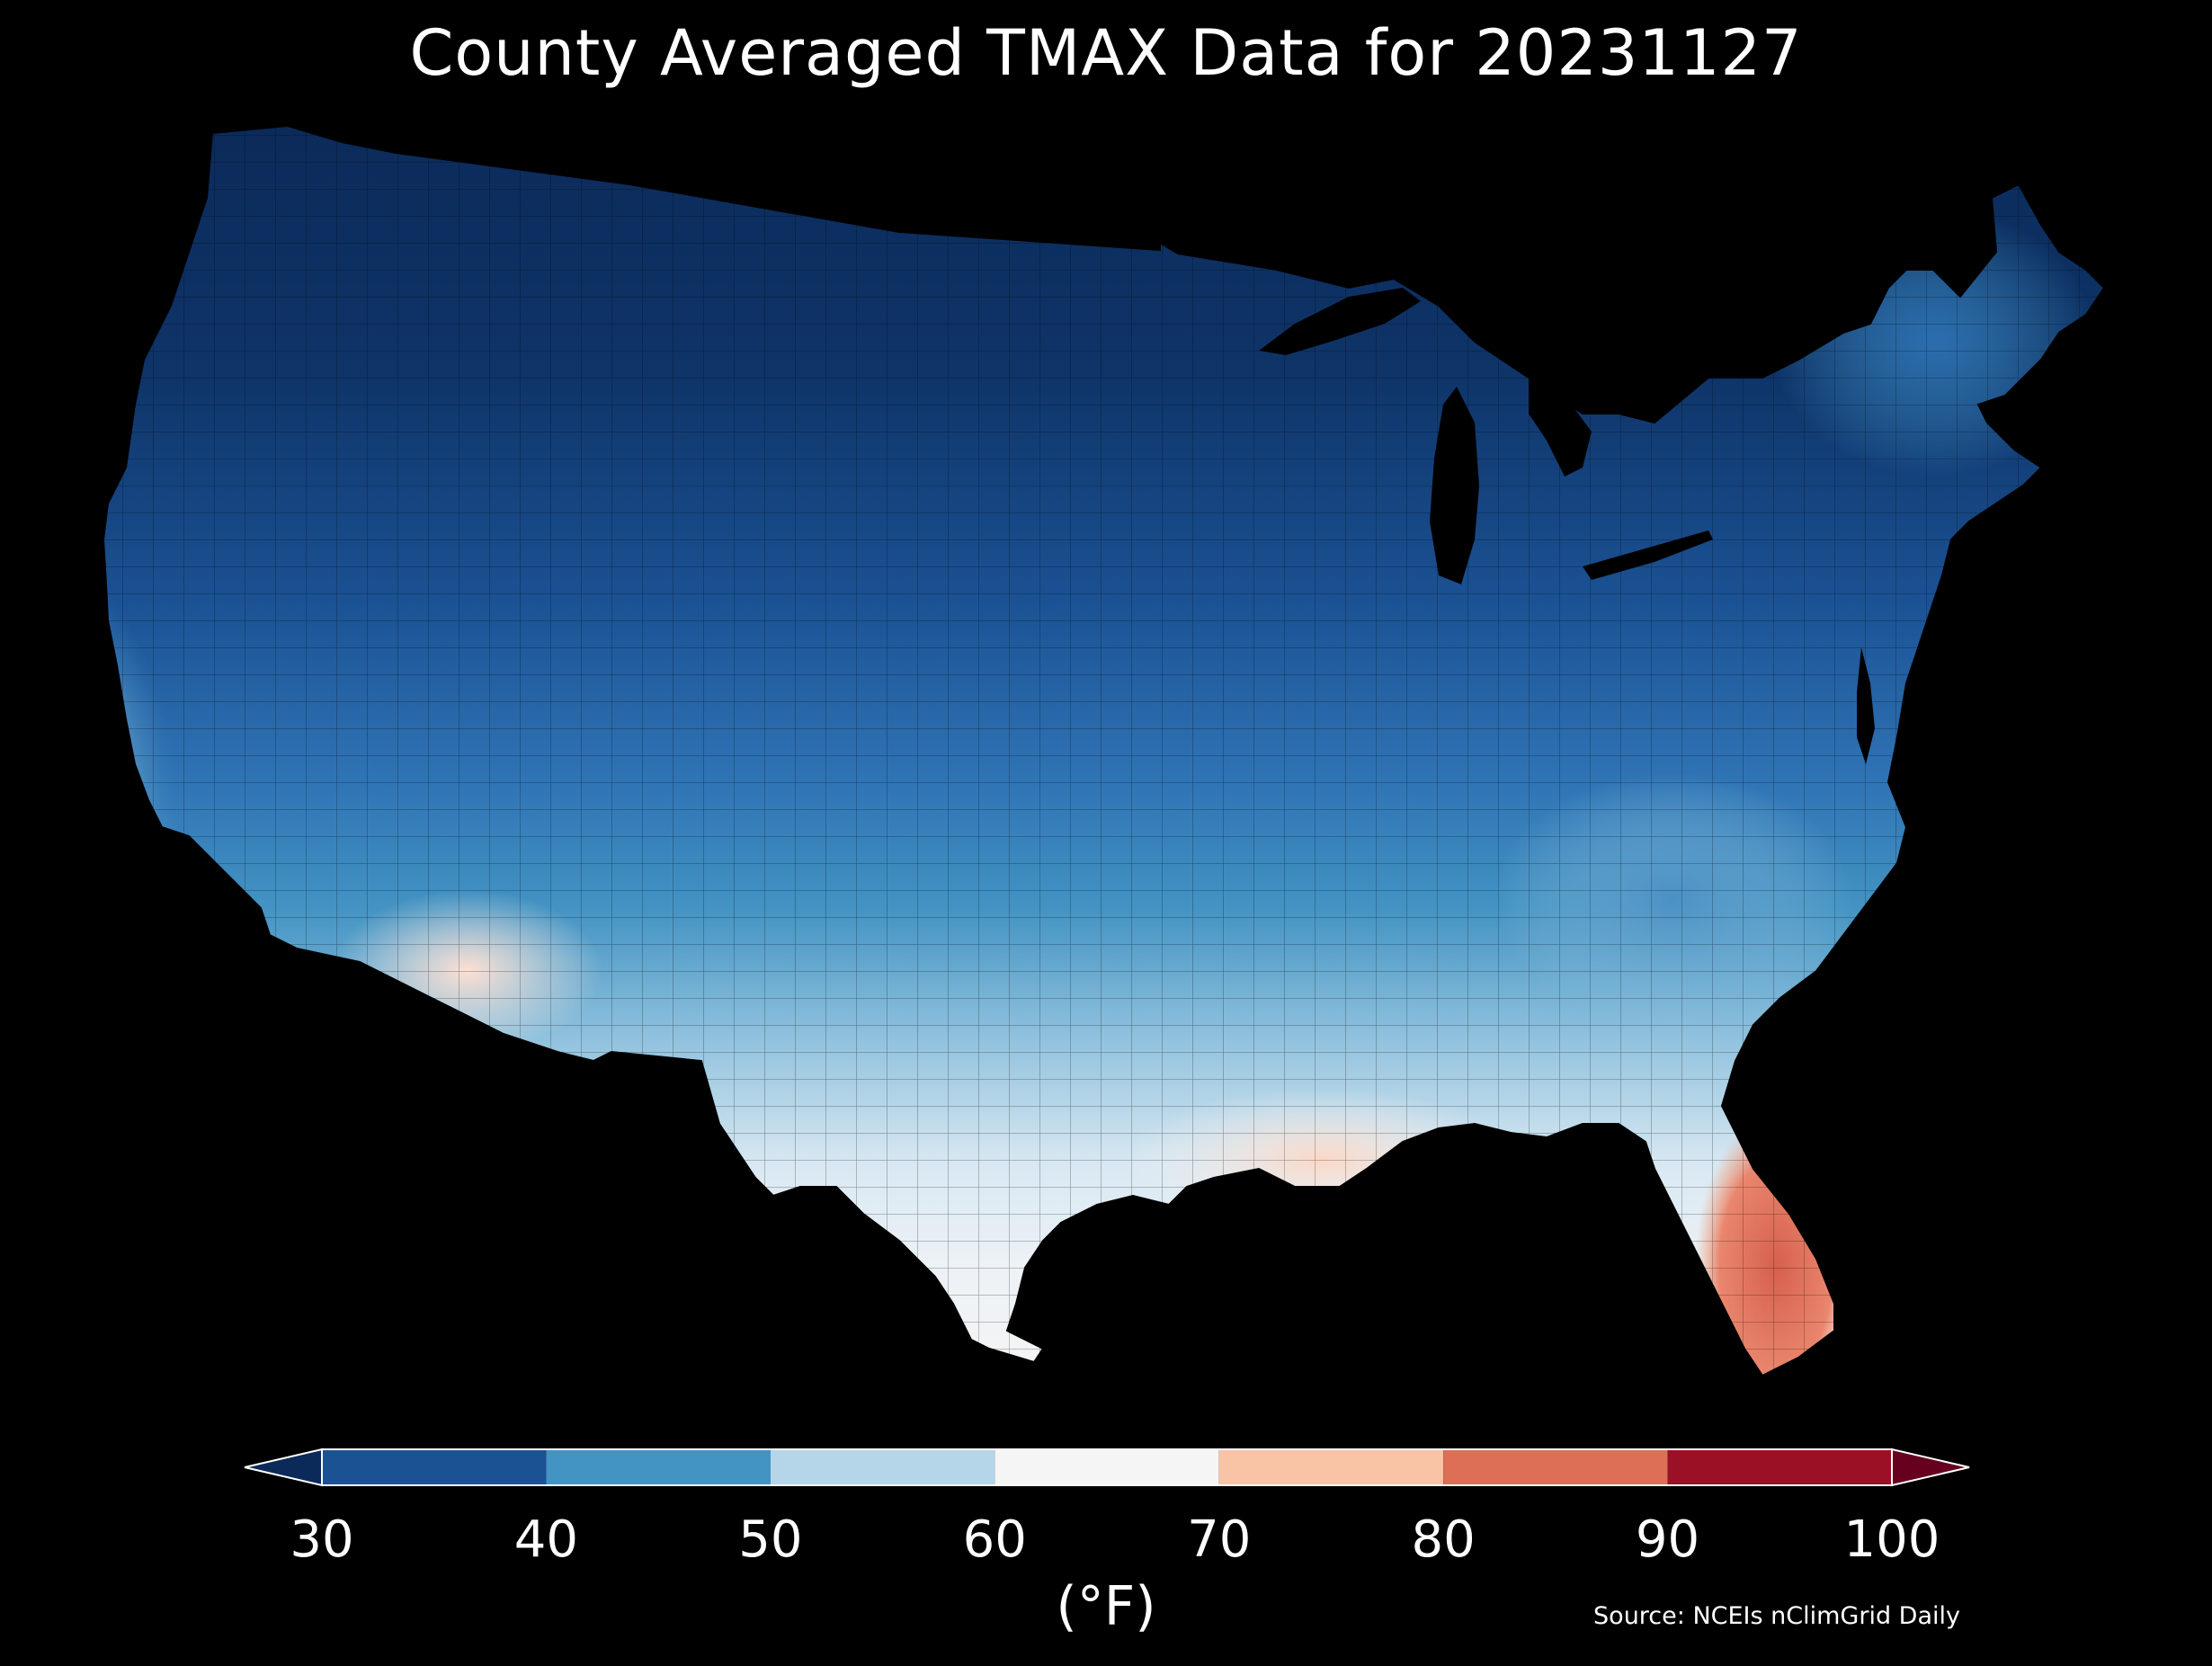 Image resolution: width=2212 pixels, height=1666 pixels. I want to click on lake-erie, so click(1648, 555).